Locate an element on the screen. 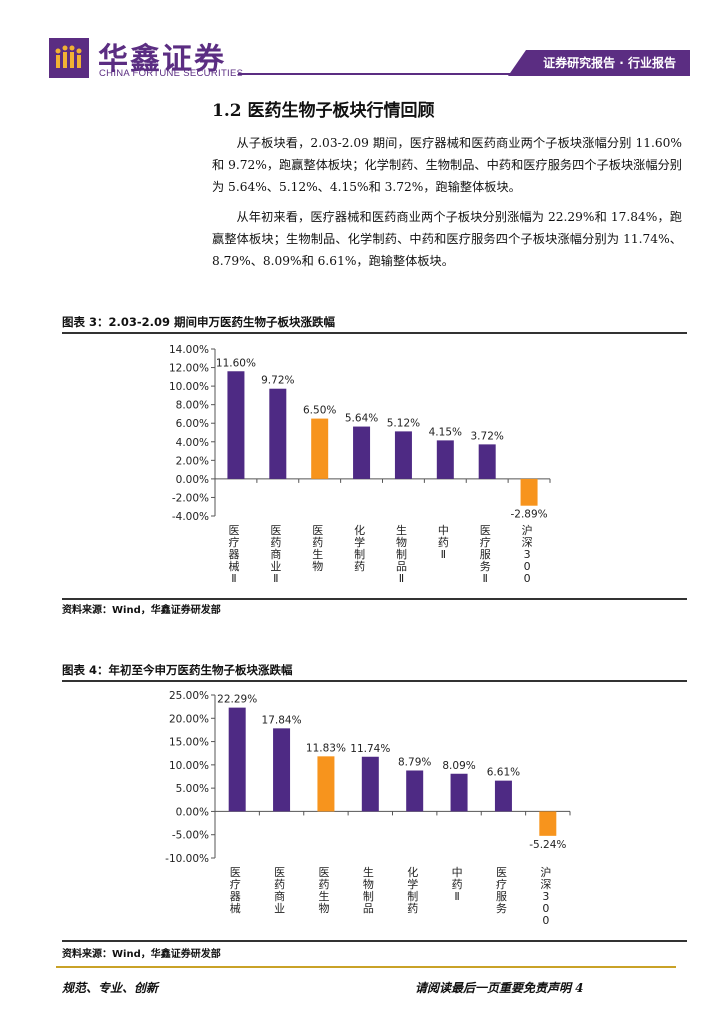 The width and height of the screenshot is (724, 1024). category-label: 生物制品 Ⅱ is located at coordinates (401, 554).